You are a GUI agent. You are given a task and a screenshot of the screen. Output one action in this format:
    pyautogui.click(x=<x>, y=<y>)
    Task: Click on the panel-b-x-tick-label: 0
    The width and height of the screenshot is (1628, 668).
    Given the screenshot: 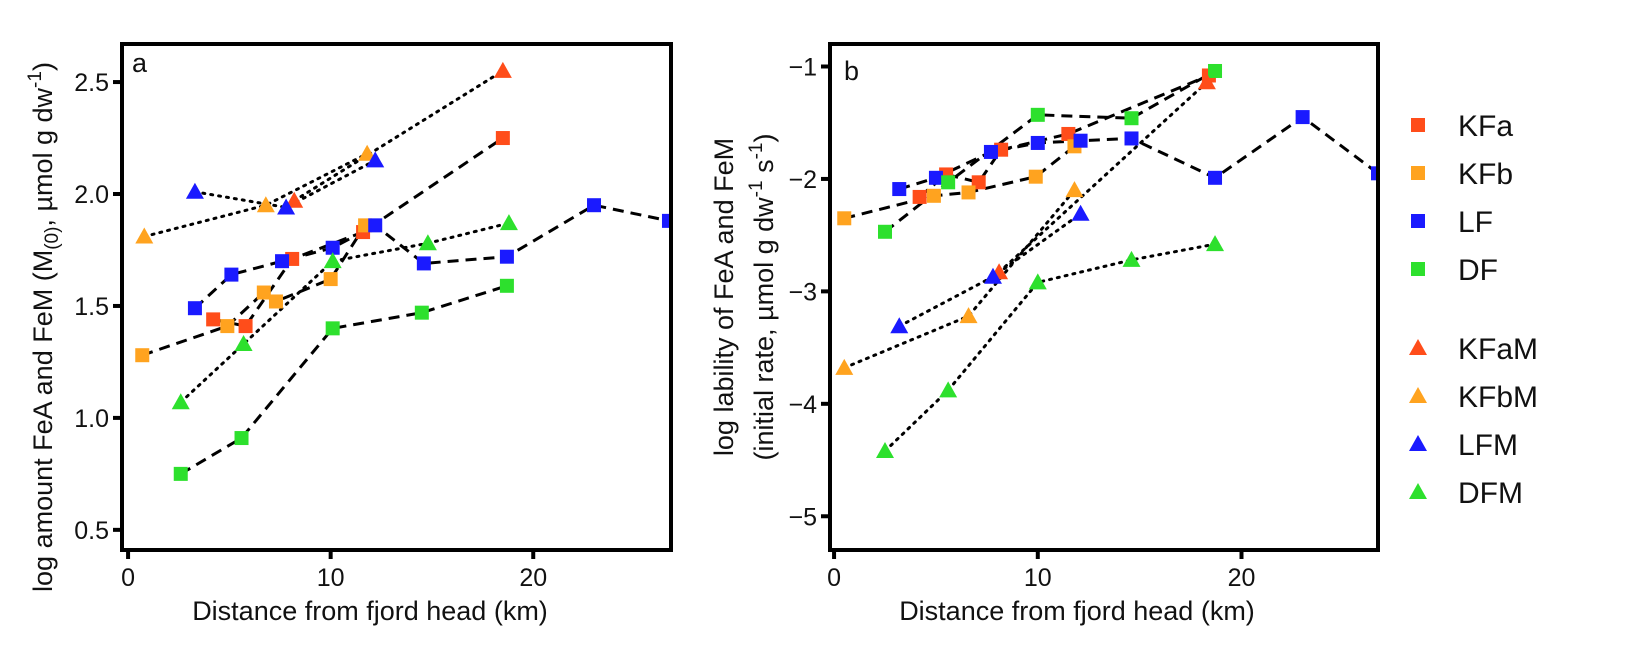 What is the action you would take?
    pyautogui.click(x=834, y=578)
    